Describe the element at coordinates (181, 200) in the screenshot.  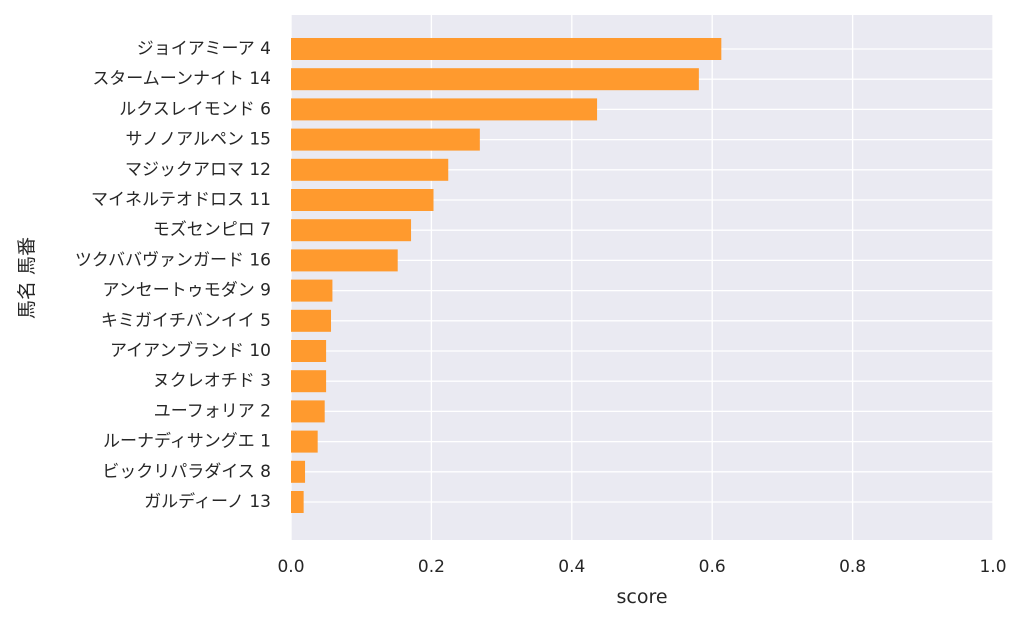
I see `y-tick-label: マイネルテオドロス 11` at that location.